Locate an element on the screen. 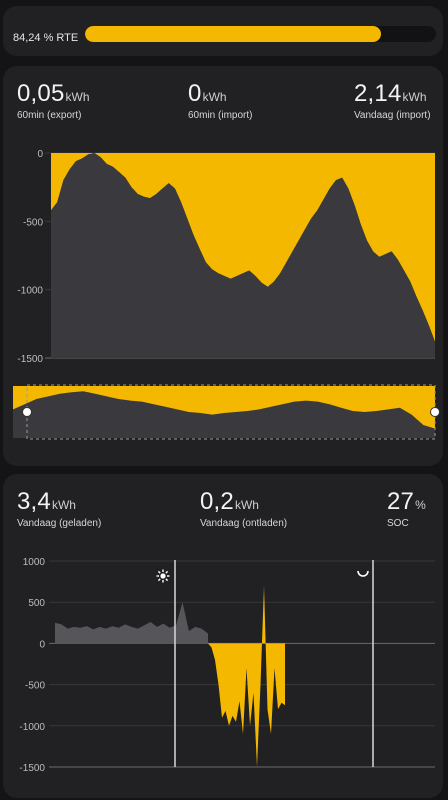 This screenshot has height=800, width=448. stat-import-today: 2,14kWh Vandaag (import) is located at coordinates (392, 100).